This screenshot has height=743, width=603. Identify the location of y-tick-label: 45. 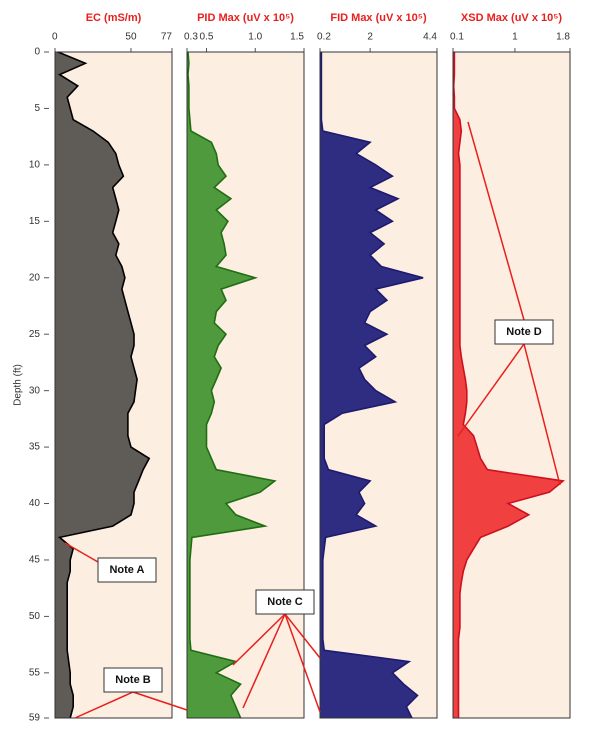
(35, 560).